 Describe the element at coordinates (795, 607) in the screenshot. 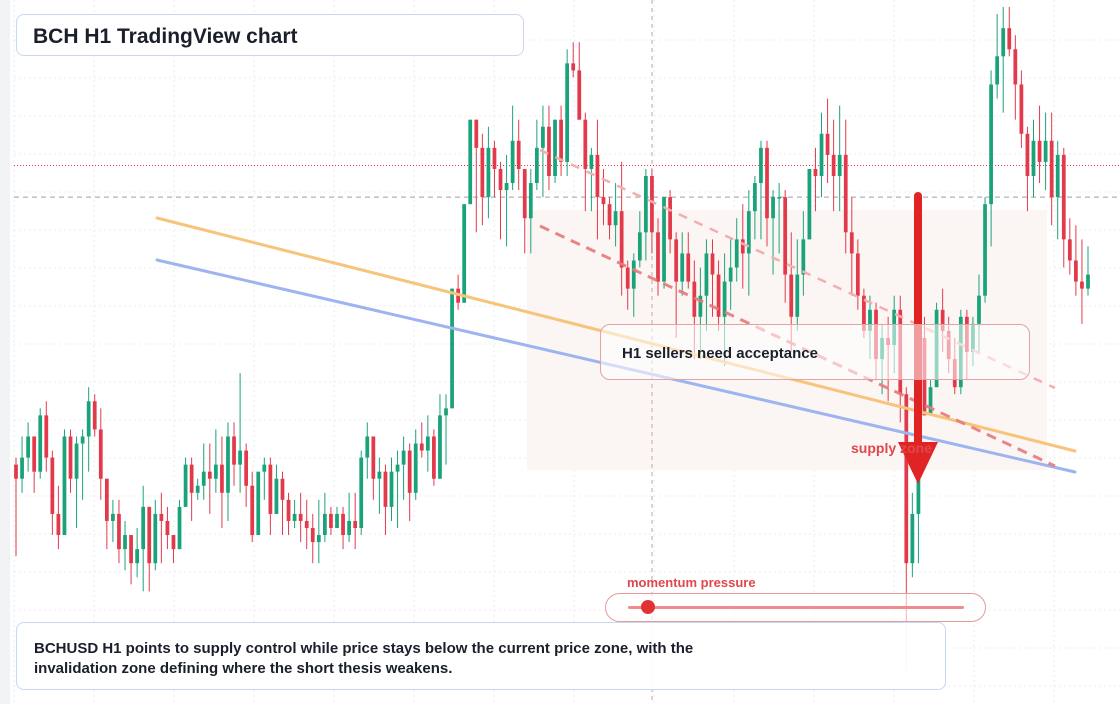

I see `momentum-slider` at that location.